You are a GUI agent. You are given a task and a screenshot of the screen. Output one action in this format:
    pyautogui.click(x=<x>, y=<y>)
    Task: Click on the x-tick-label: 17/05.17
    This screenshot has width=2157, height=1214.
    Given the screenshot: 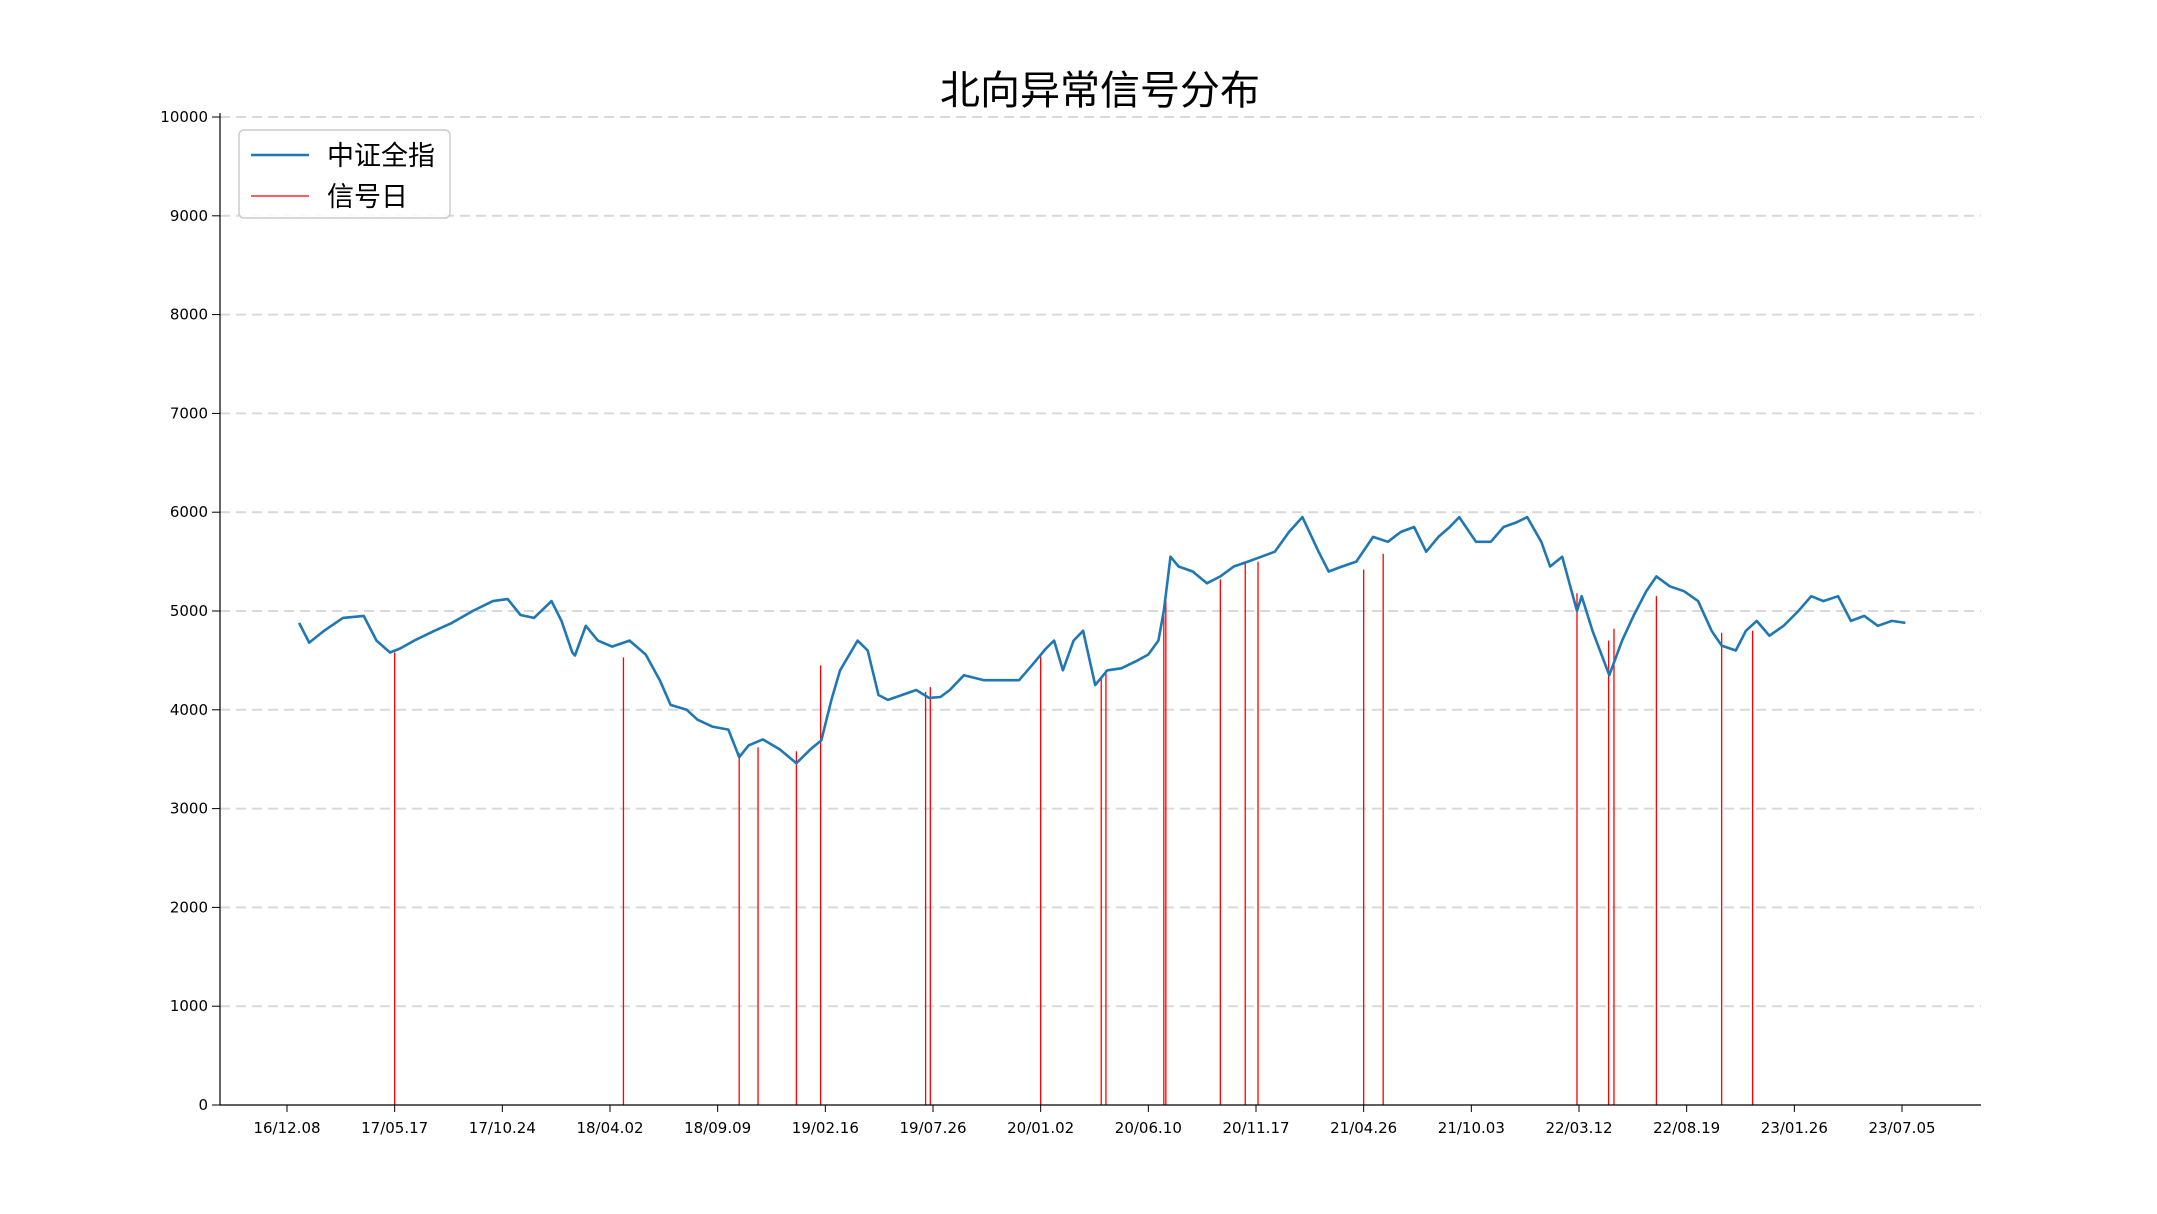 What is the action you would take?
    pyautogui.click(x=394, y=1128)
    